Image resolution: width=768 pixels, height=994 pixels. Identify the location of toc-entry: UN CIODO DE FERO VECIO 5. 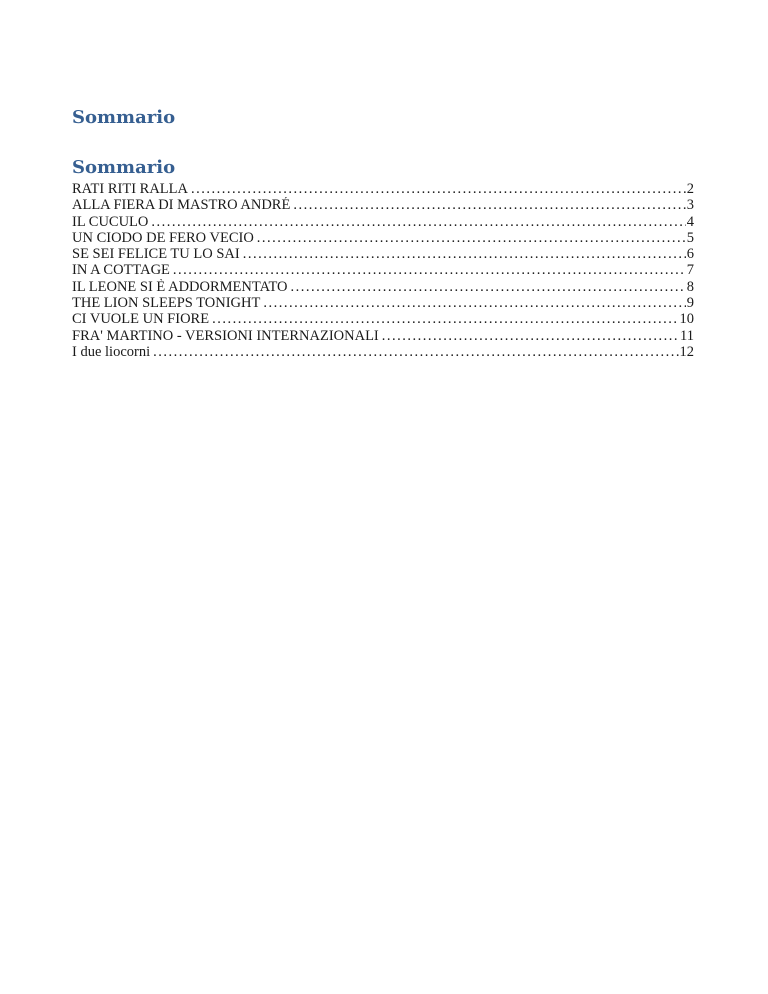
(383, 238).